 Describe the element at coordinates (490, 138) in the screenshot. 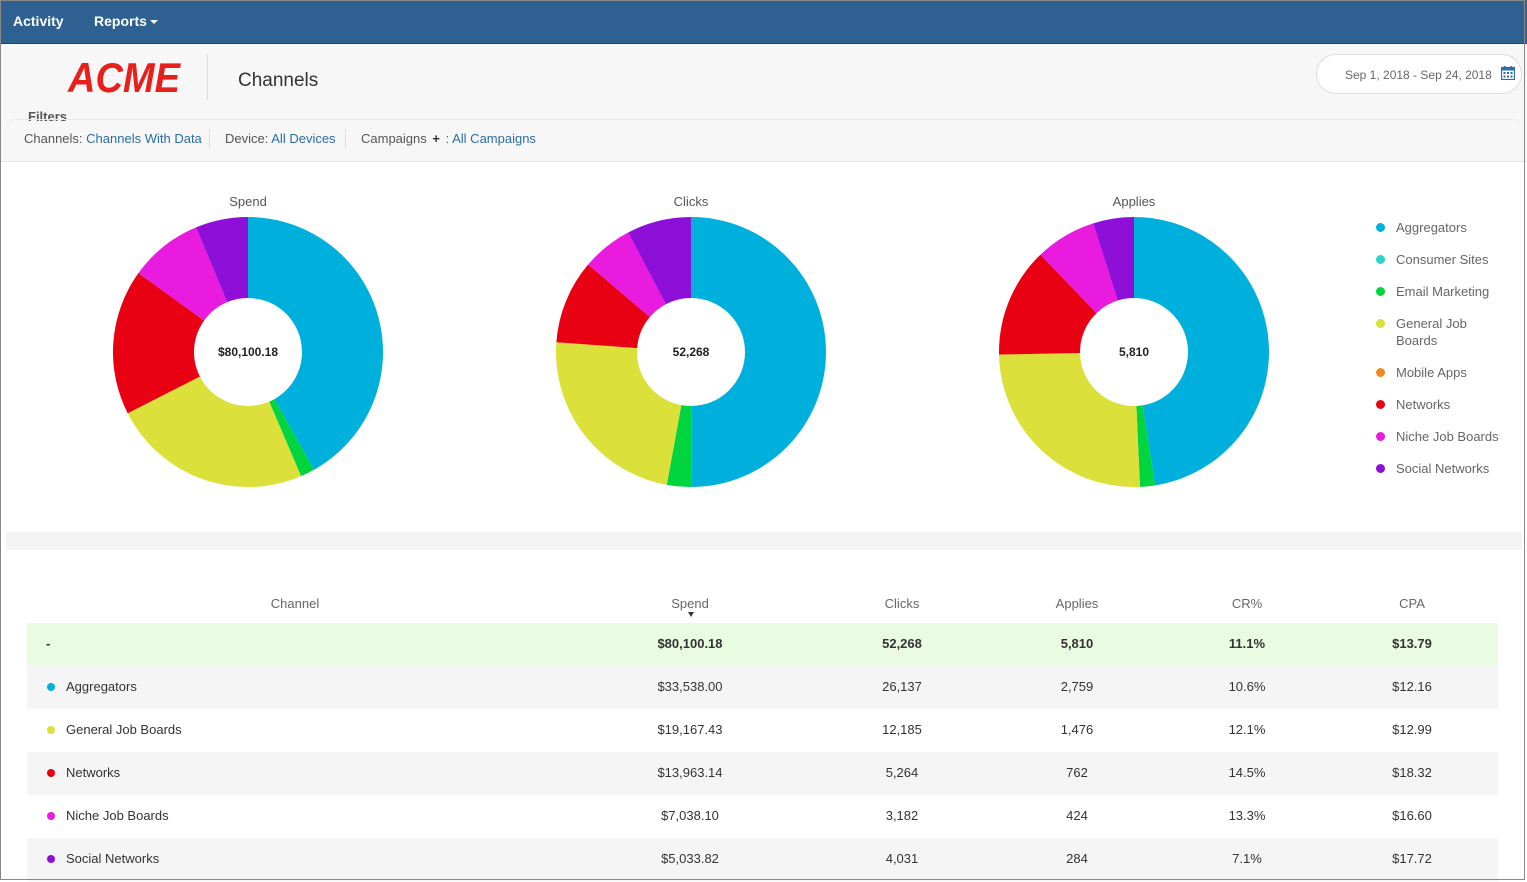

I see `filter-campaigns-value: : All Campaigns` at that location.